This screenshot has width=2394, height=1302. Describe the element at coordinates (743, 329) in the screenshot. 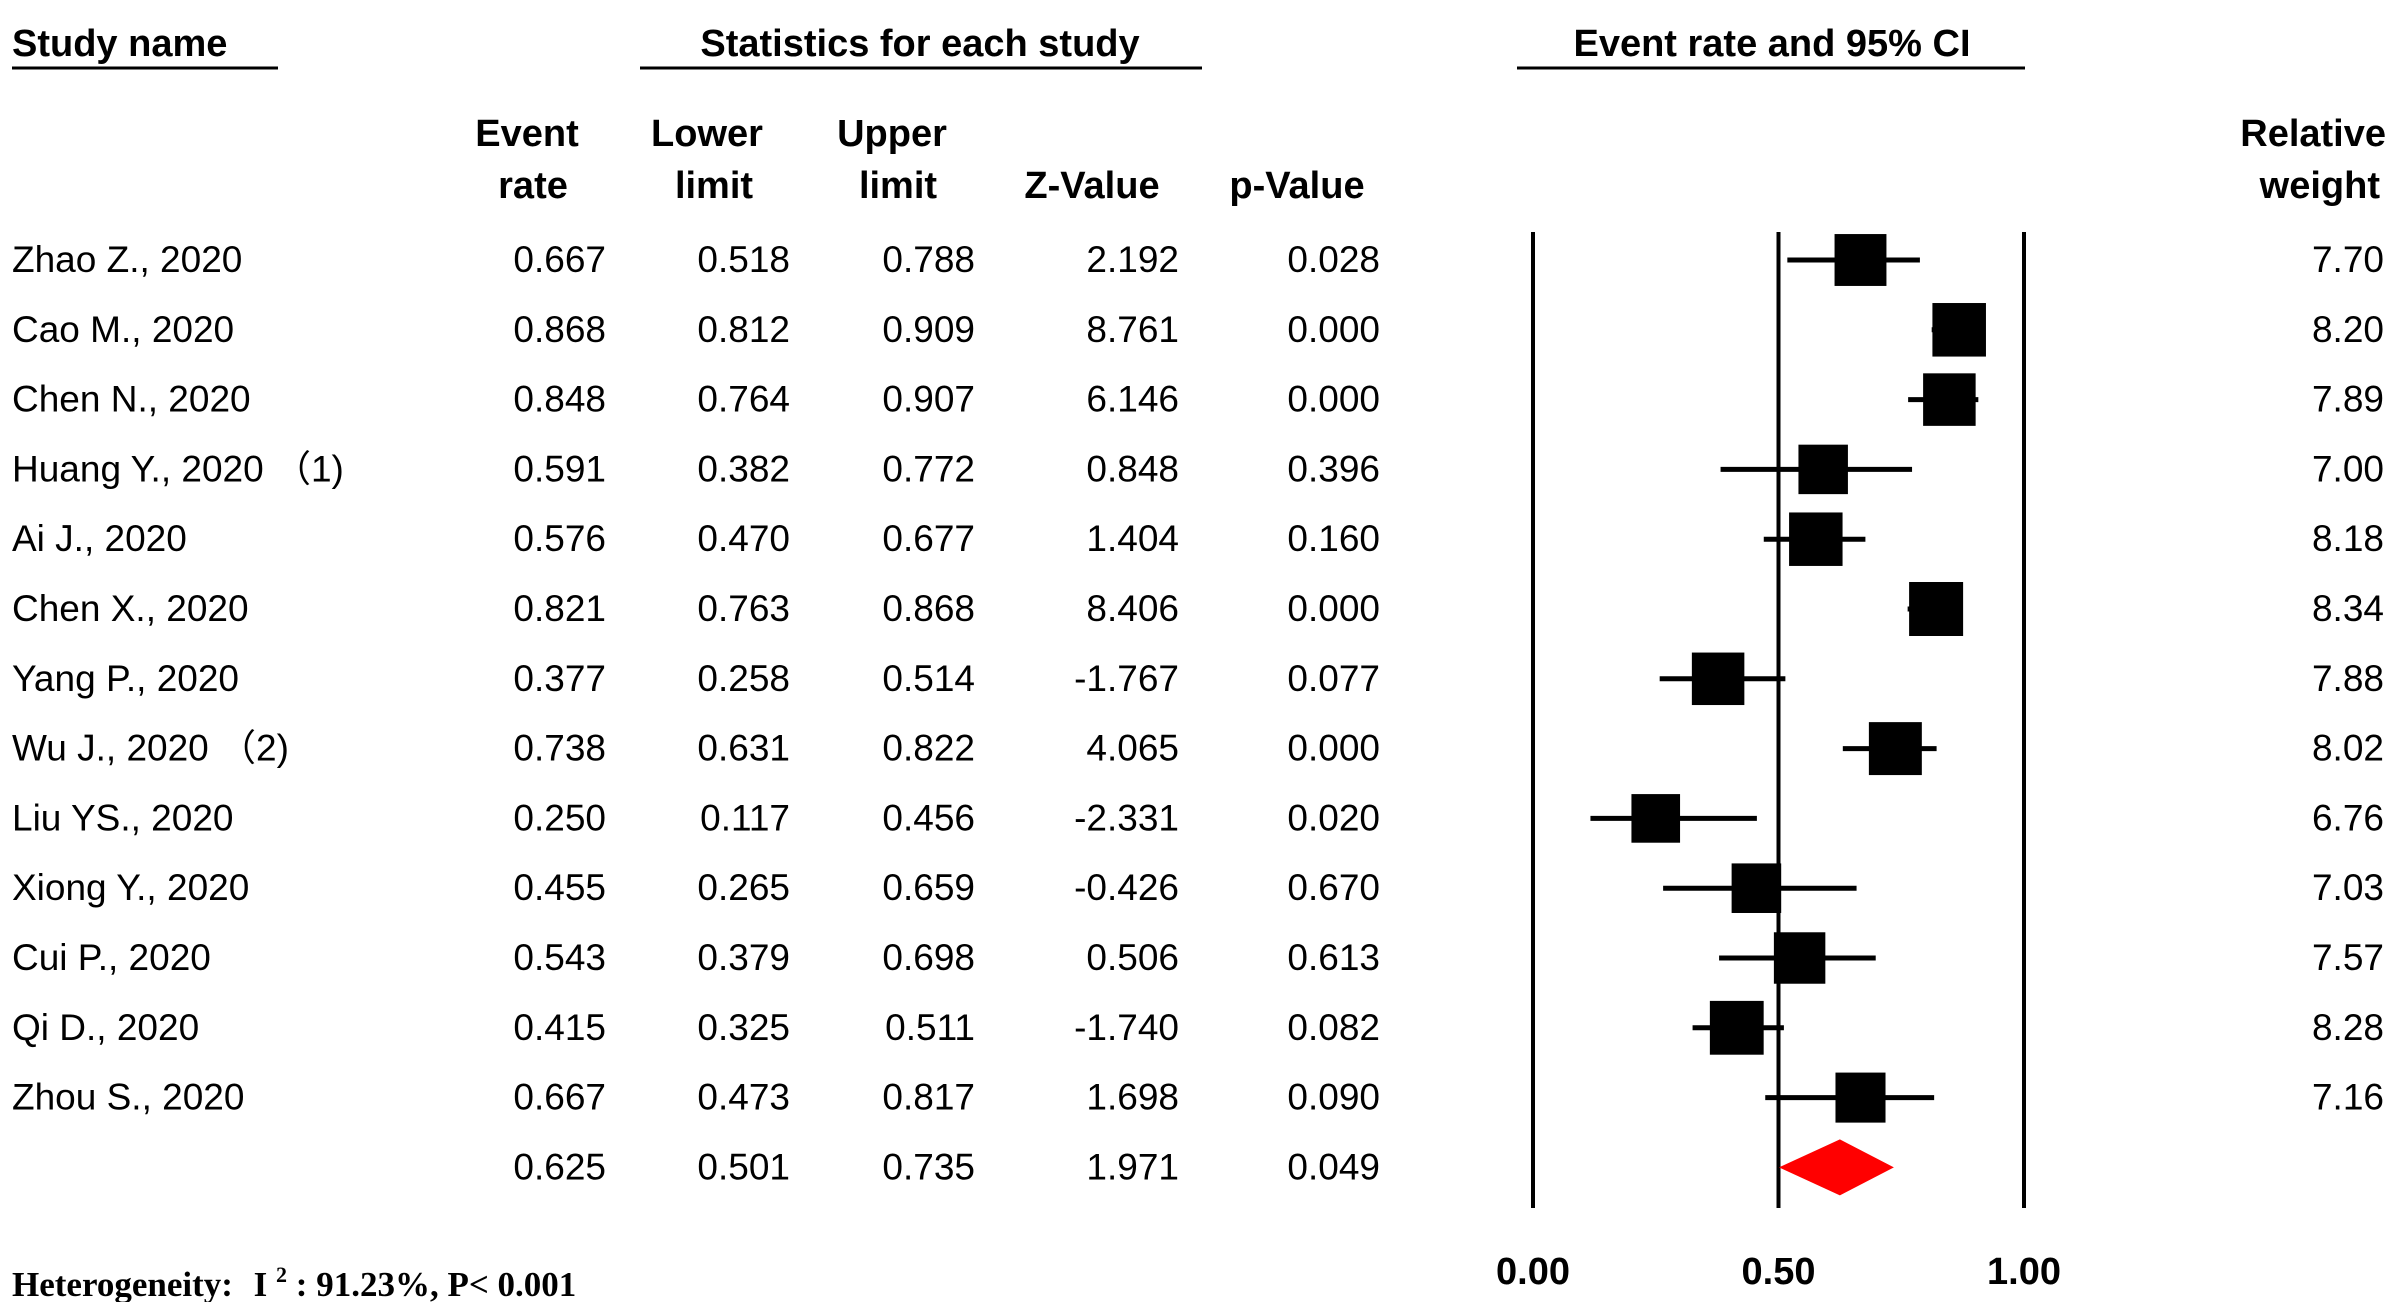

I see `cell-lower-limit: 0.812` at that location.